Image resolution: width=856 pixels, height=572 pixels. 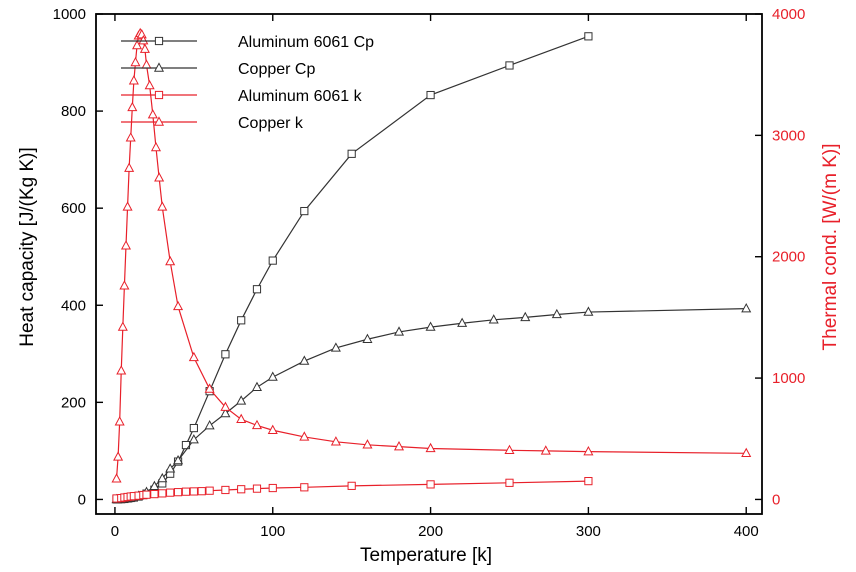 What do you see at coordinates (73, 402) in the screenshot?
I see `y-left-tick-label: 200` at bounding box center [73, 402].